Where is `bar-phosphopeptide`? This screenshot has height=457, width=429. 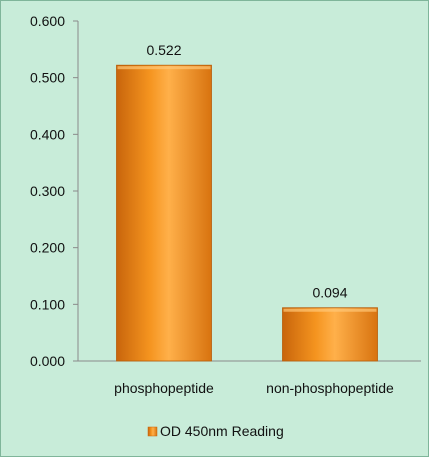 bar-phosphopeptide is located at coordinates (164, 213).